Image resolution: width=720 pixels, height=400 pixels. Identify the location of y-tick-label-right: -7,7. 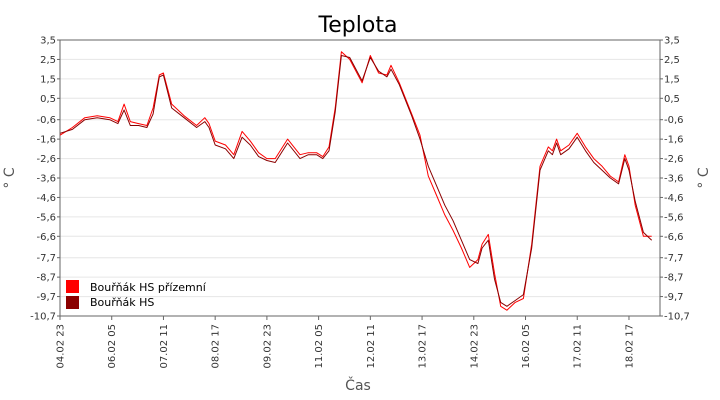
(674, 258).